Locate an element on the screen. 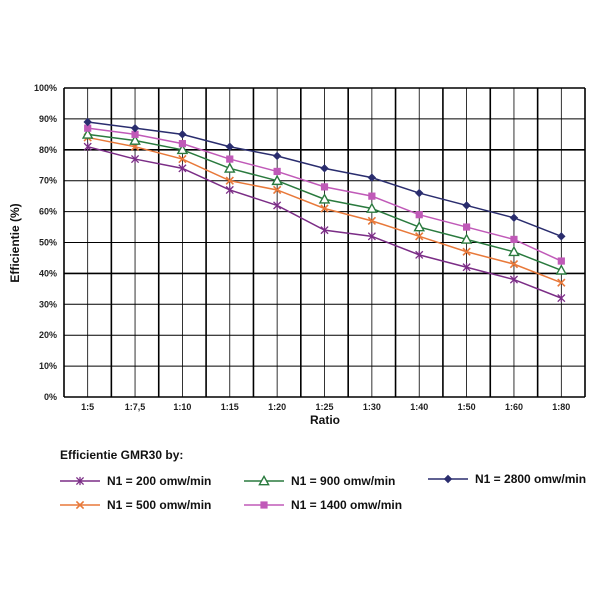 This screenshot has width=600, height=605. y-tick-label: 10% is located at coordinates (48, 366).